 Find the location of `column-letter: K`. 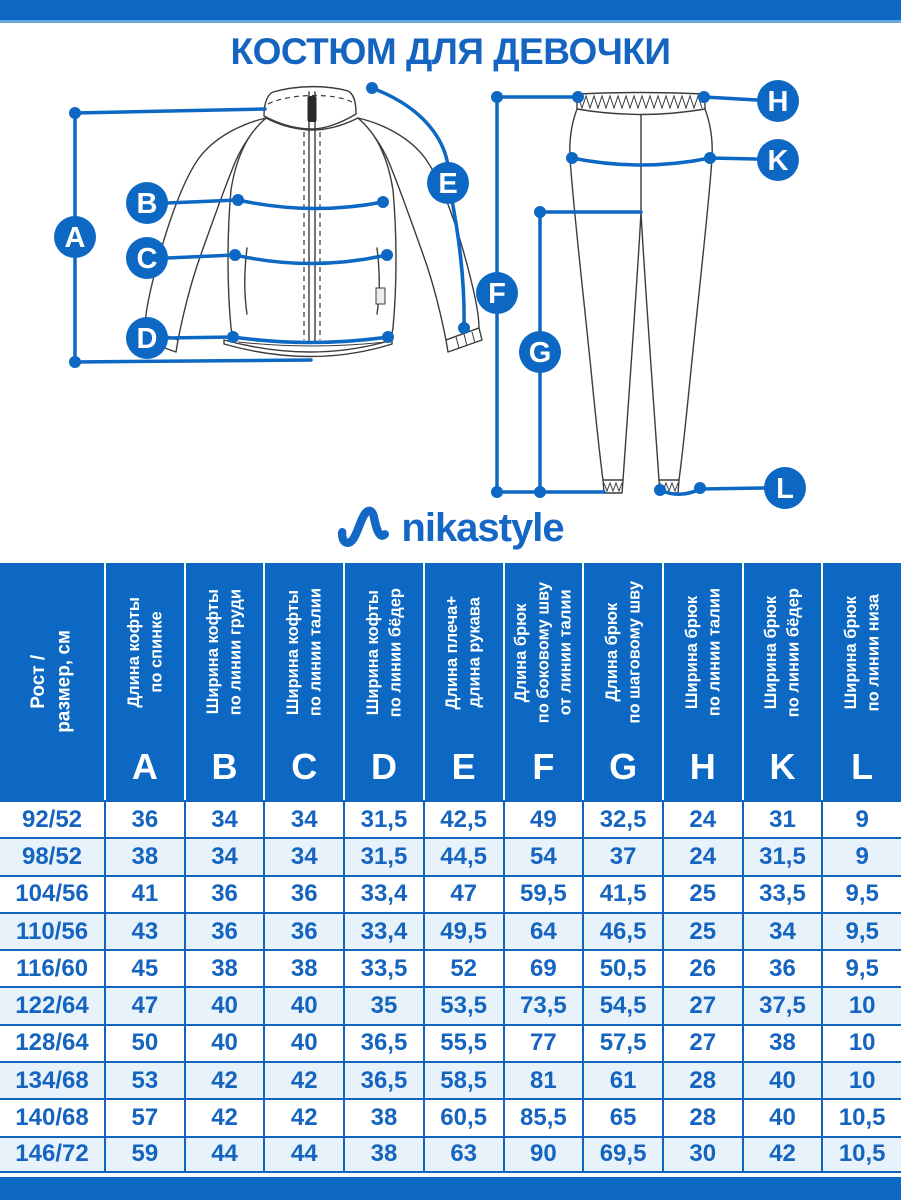

column-letter: K is located at coordinates (782, 766).